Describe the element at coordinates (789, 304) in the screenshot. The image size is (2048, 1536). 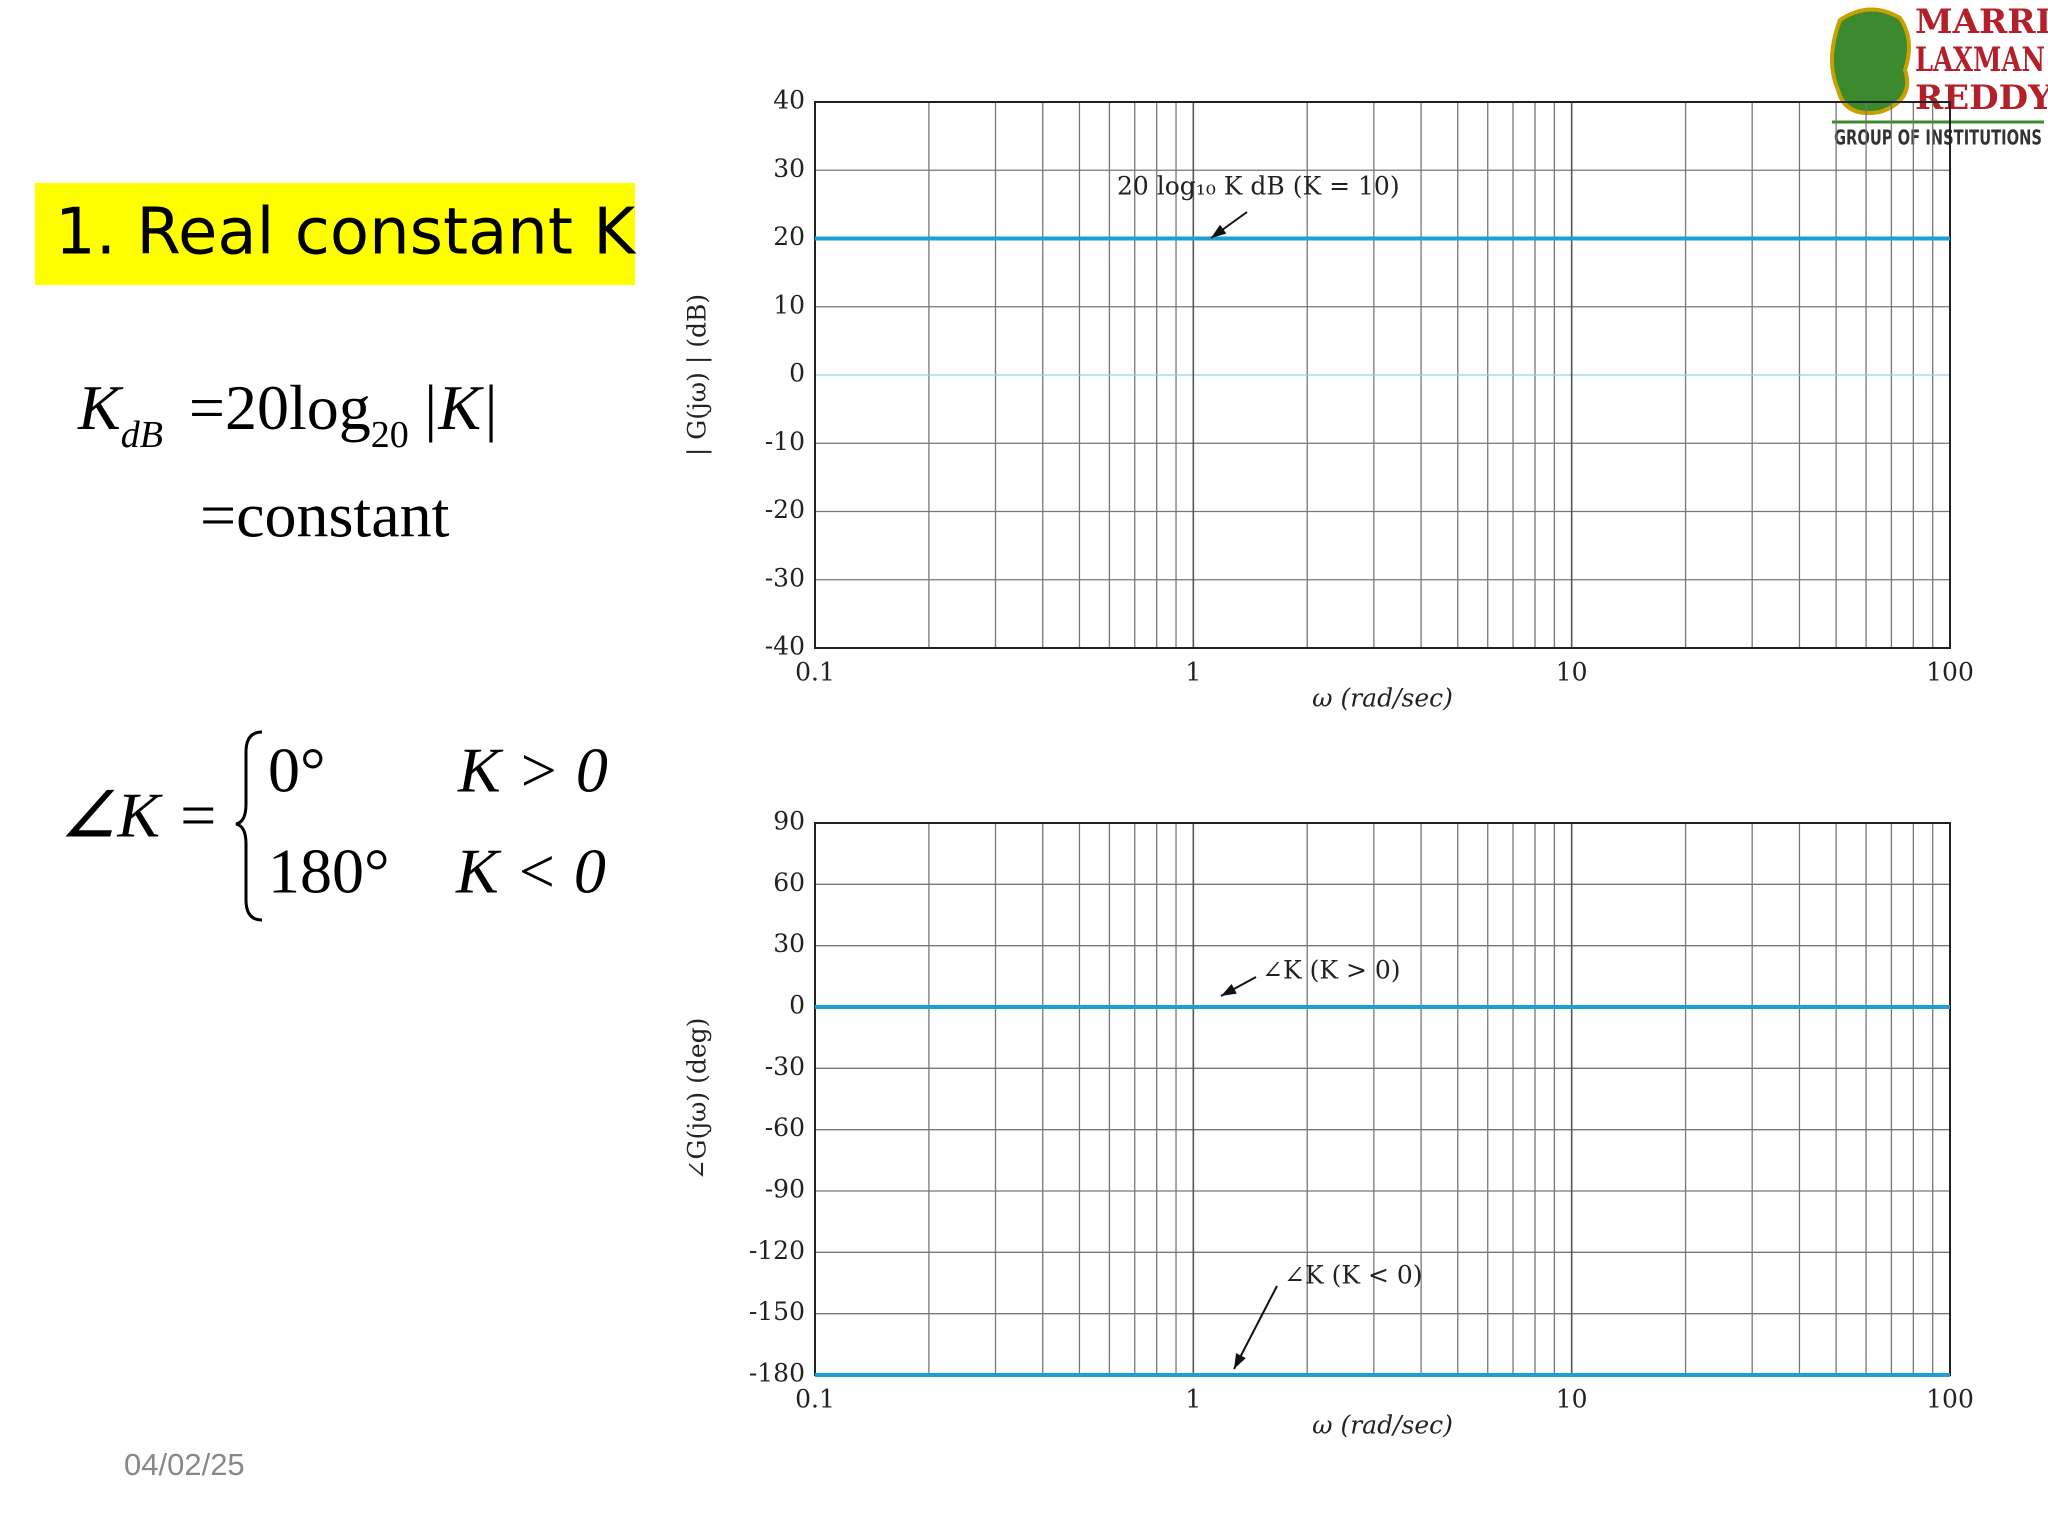
I see `y-tick-label: 10` at that location.